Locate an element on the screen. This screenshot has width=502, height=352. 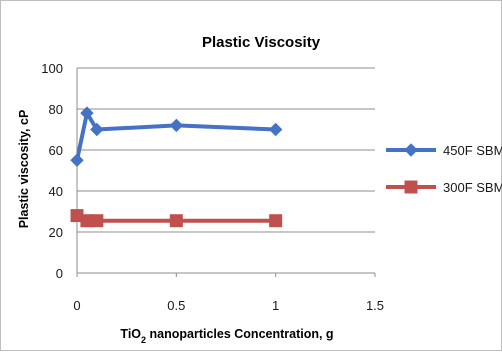
y-tick-label-40: 40 is located at coordinates (56, 191).